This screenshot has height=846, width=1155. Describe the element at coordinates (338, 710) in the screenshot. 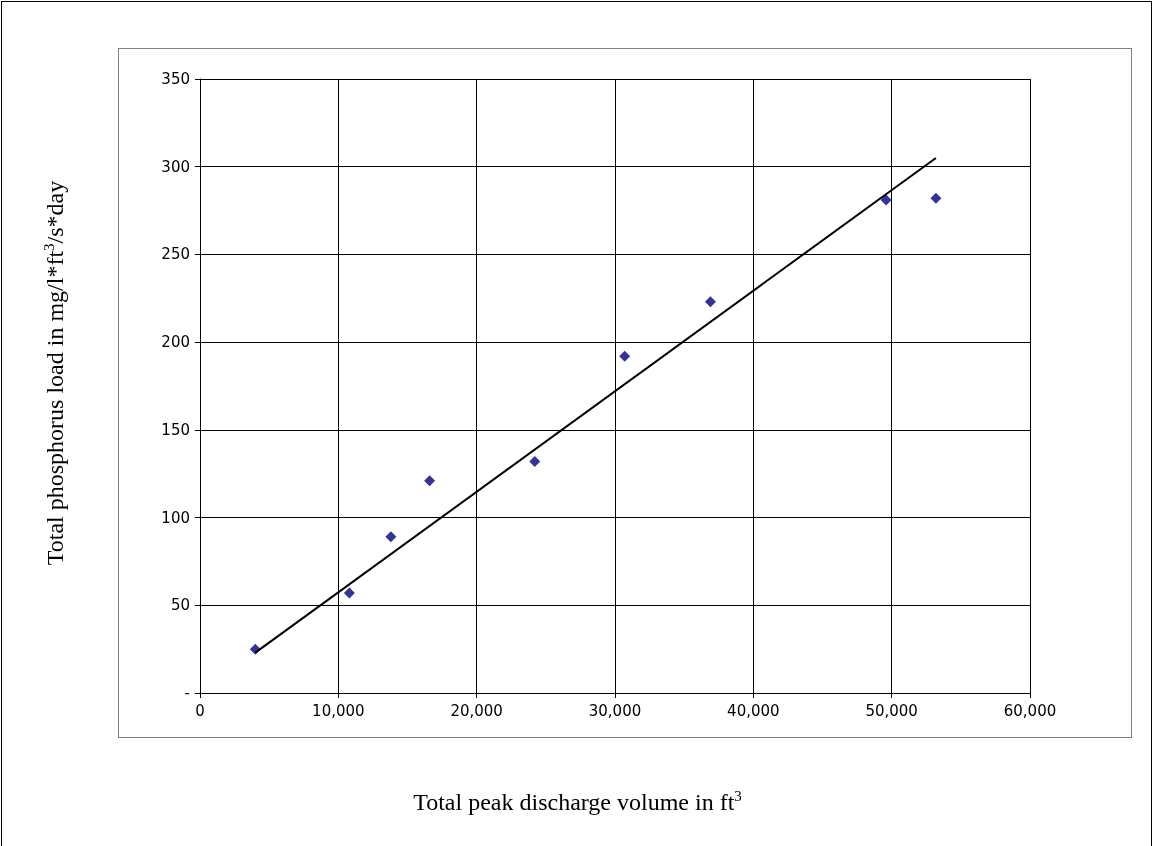

I see `x-tick-label: 10,000` at that location.